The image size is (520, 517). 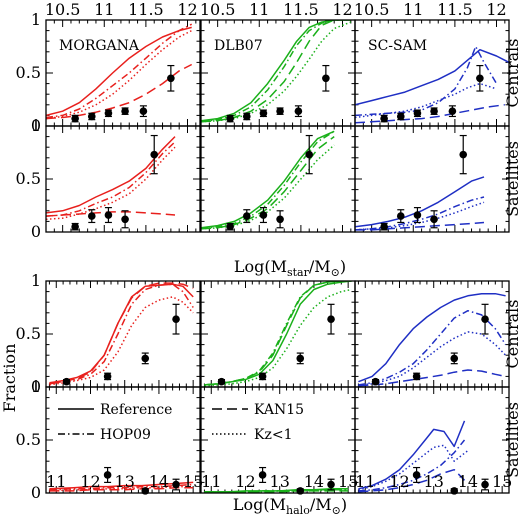 I want to click on stellar-title-prefix: Log(M, so click(x=260, y=266).